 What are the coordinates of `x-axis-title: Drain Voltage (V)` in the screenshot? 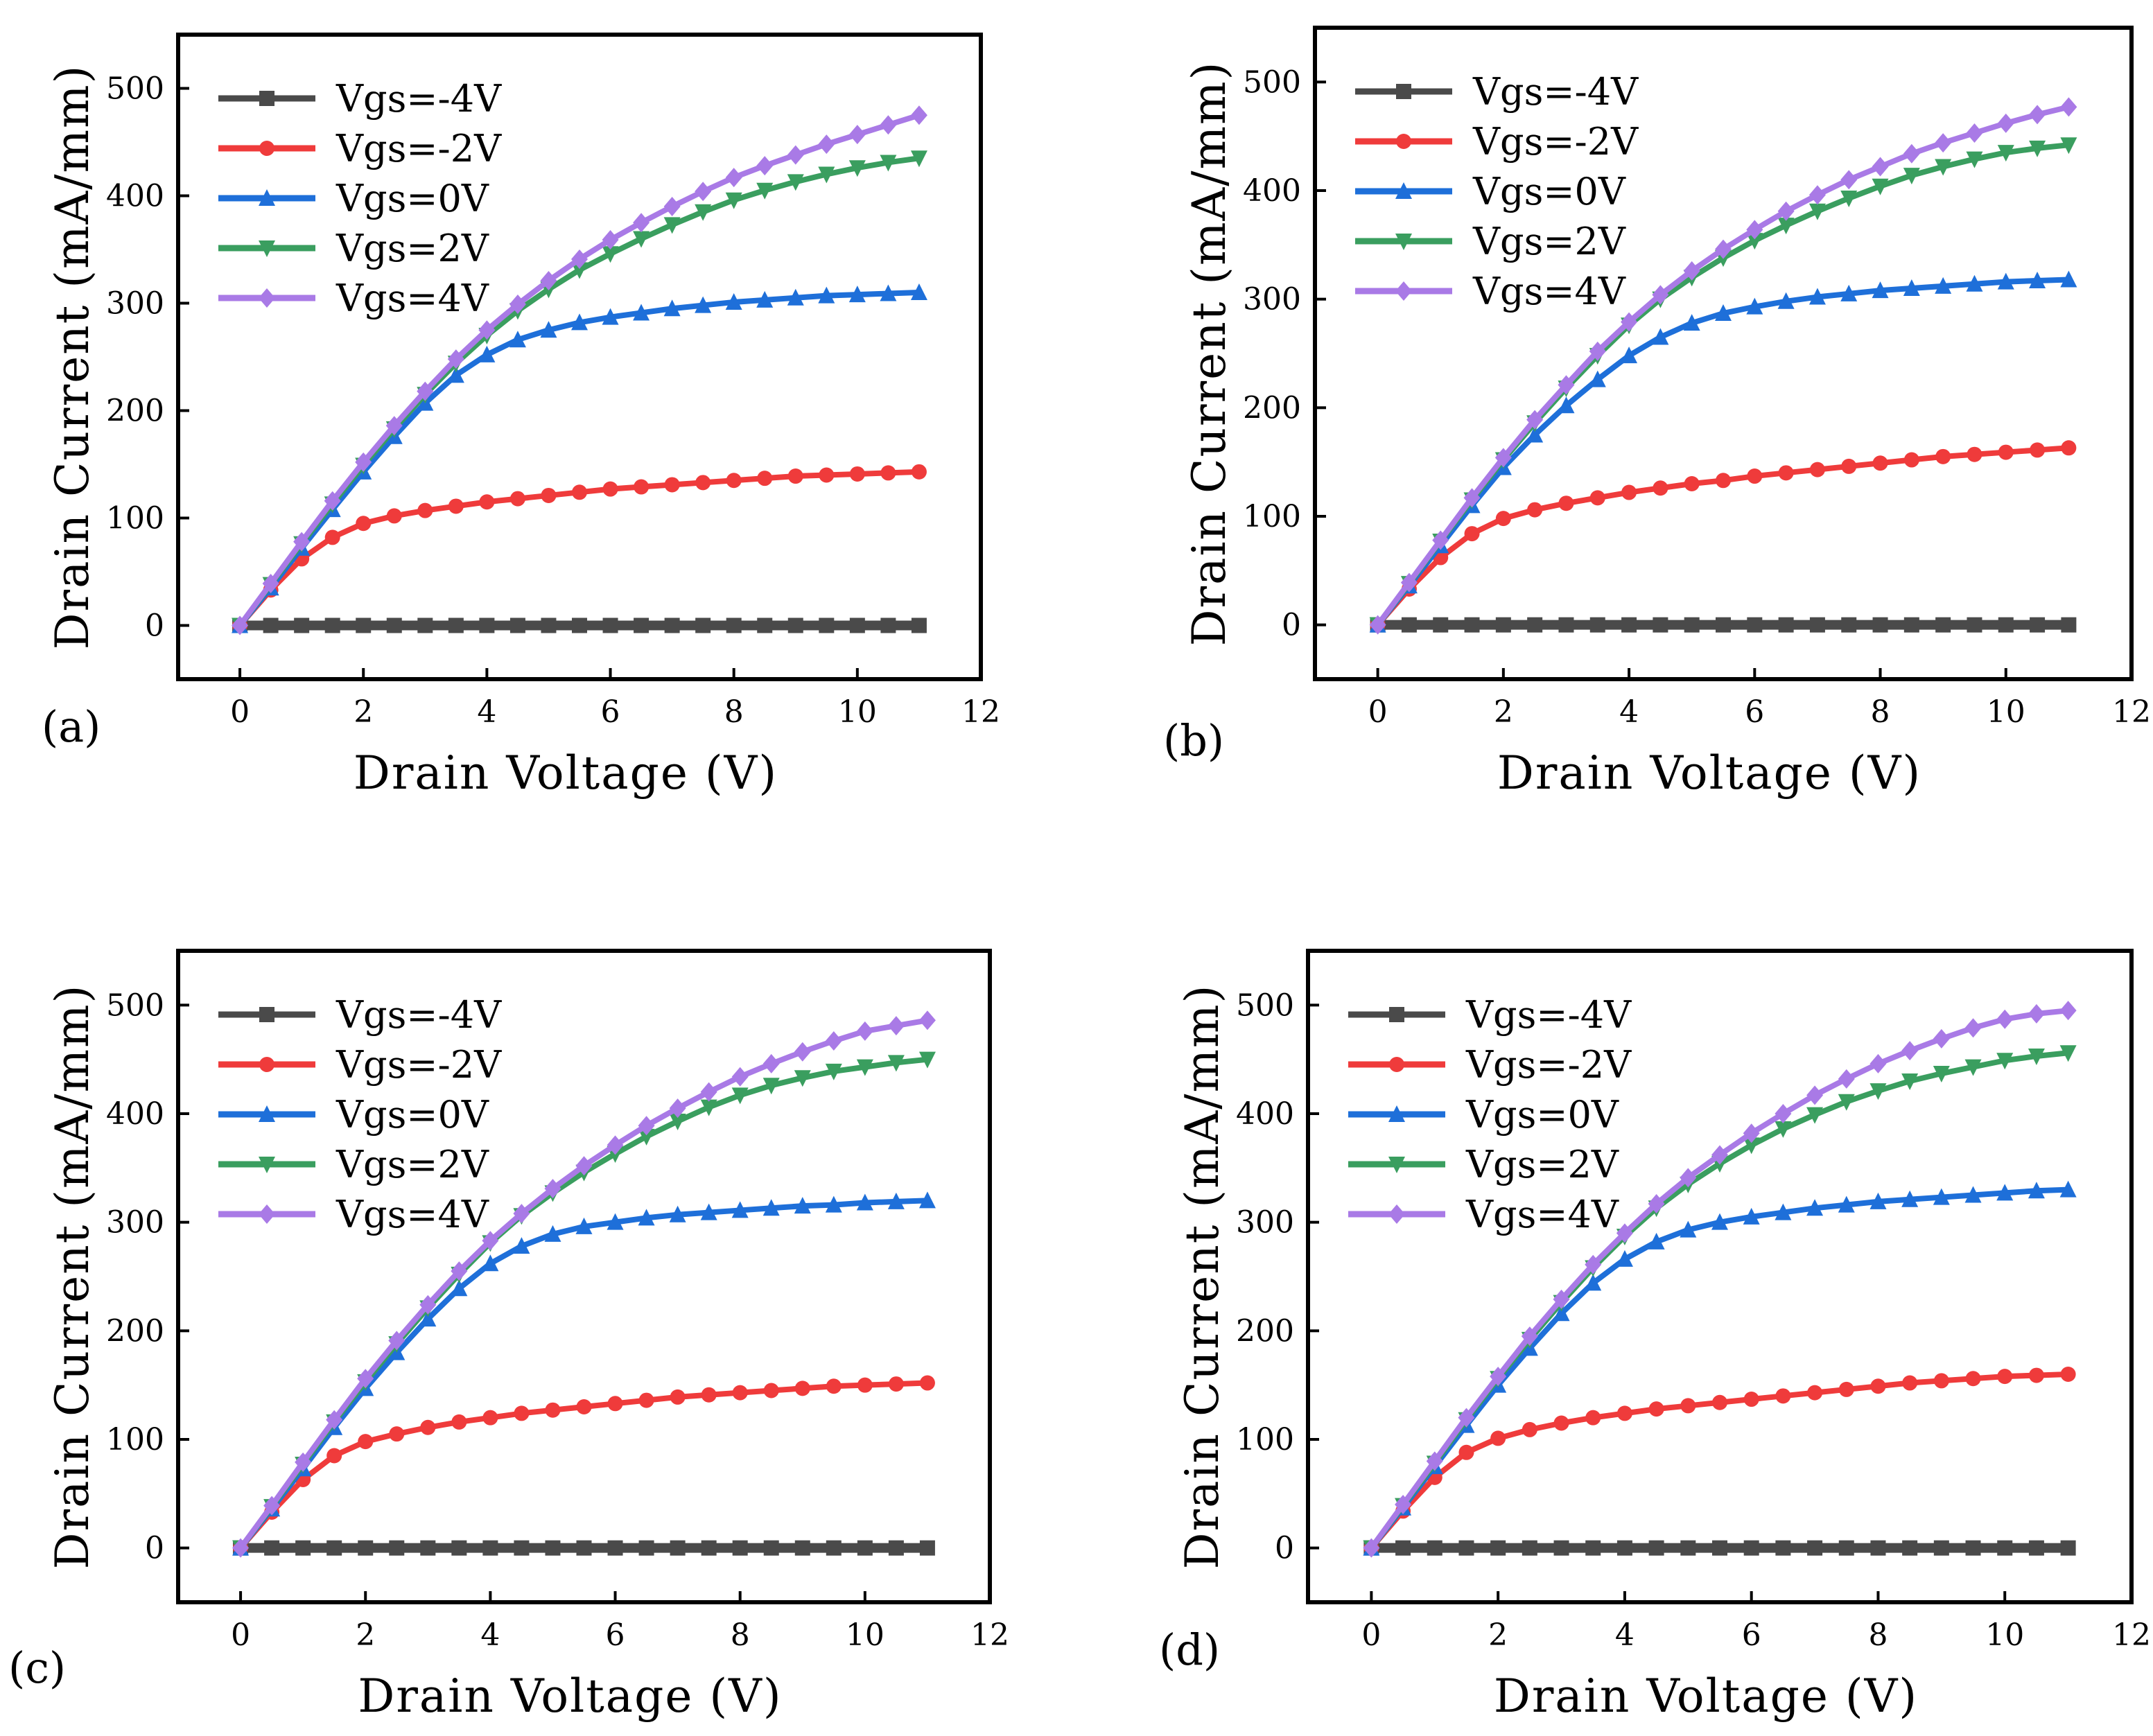 It's located at (570, 1696).